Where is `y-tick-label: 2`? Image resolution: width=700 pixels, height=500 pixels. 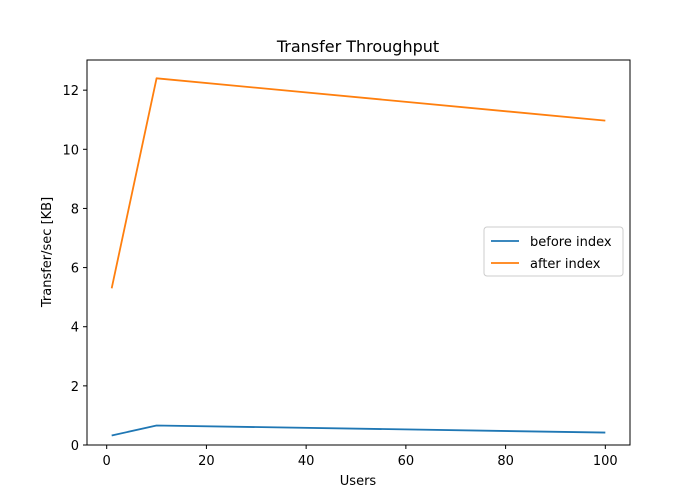 y-tick-label: 2 is located at coordinates (75, 387).